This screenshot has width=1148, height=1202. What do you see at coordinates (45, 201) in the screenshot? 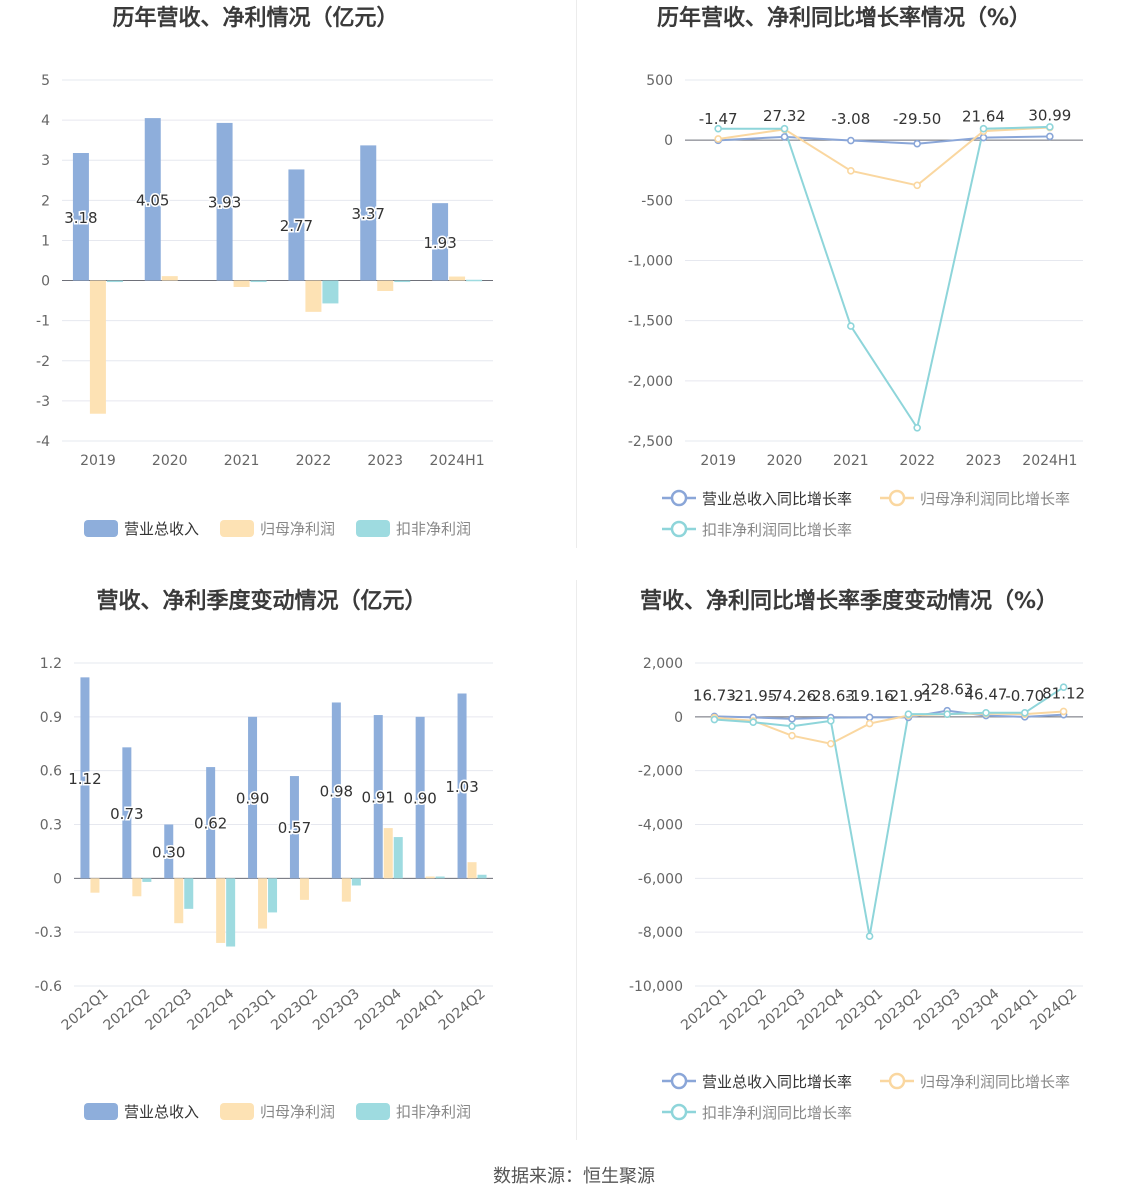
I see `y-tick-label: 2` at bounding box center [45, 201].